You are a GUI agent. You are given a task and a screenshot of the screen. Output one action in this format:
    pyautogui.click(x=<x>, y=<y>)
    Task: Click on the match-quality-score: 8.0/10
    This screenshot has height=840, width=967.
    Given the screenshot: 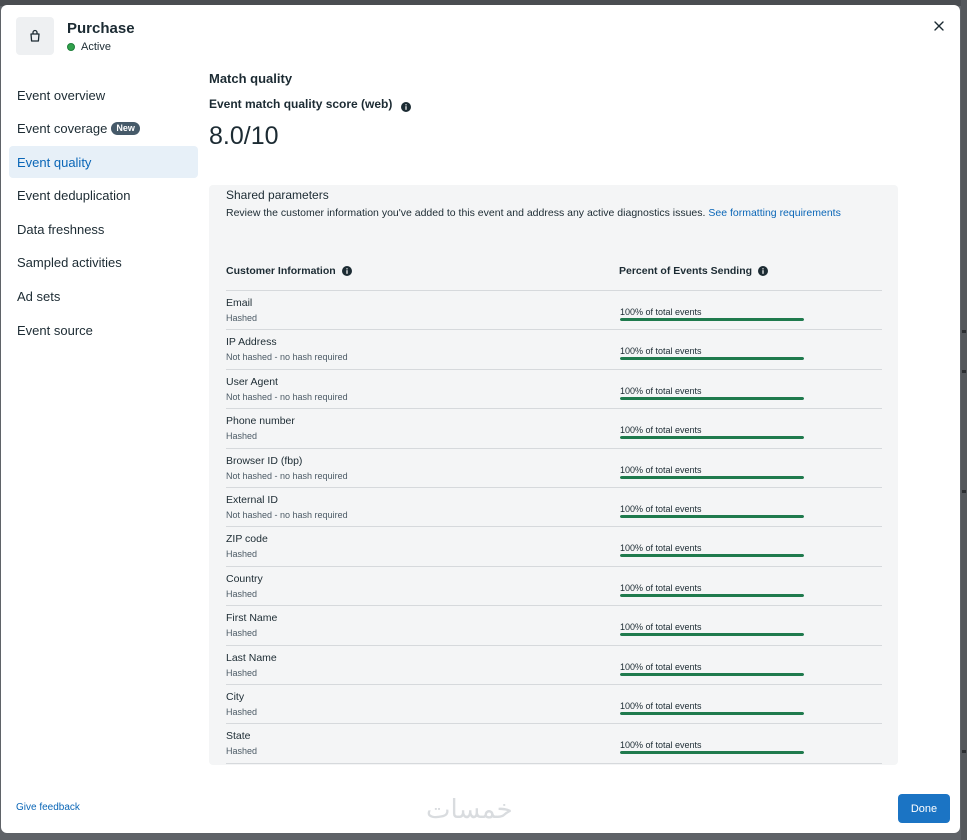 What is the action you would take?
    pyautogui.click(x=244, y=136)
    